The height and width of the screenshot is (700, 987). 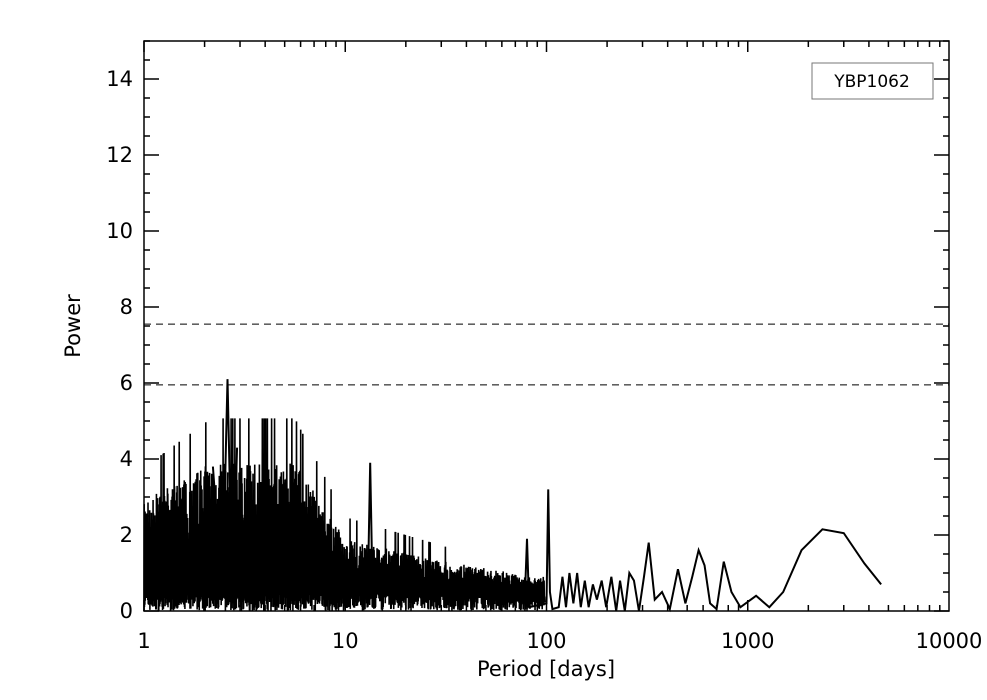 I want to click on y-tick-label: 14, so click(x=119, y=79).